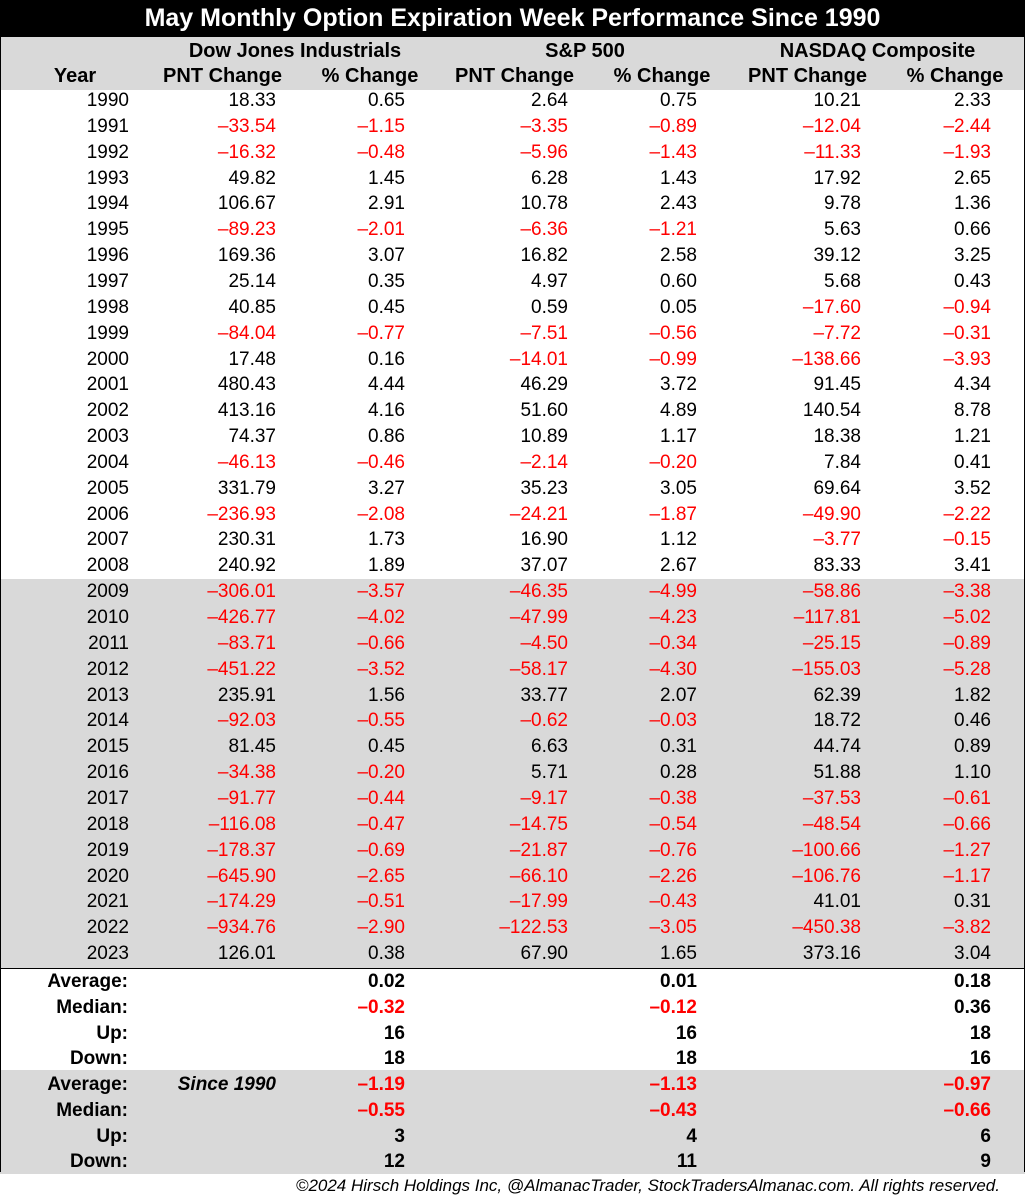  I want to click on summary-dji: 3, so click(399, 1136).